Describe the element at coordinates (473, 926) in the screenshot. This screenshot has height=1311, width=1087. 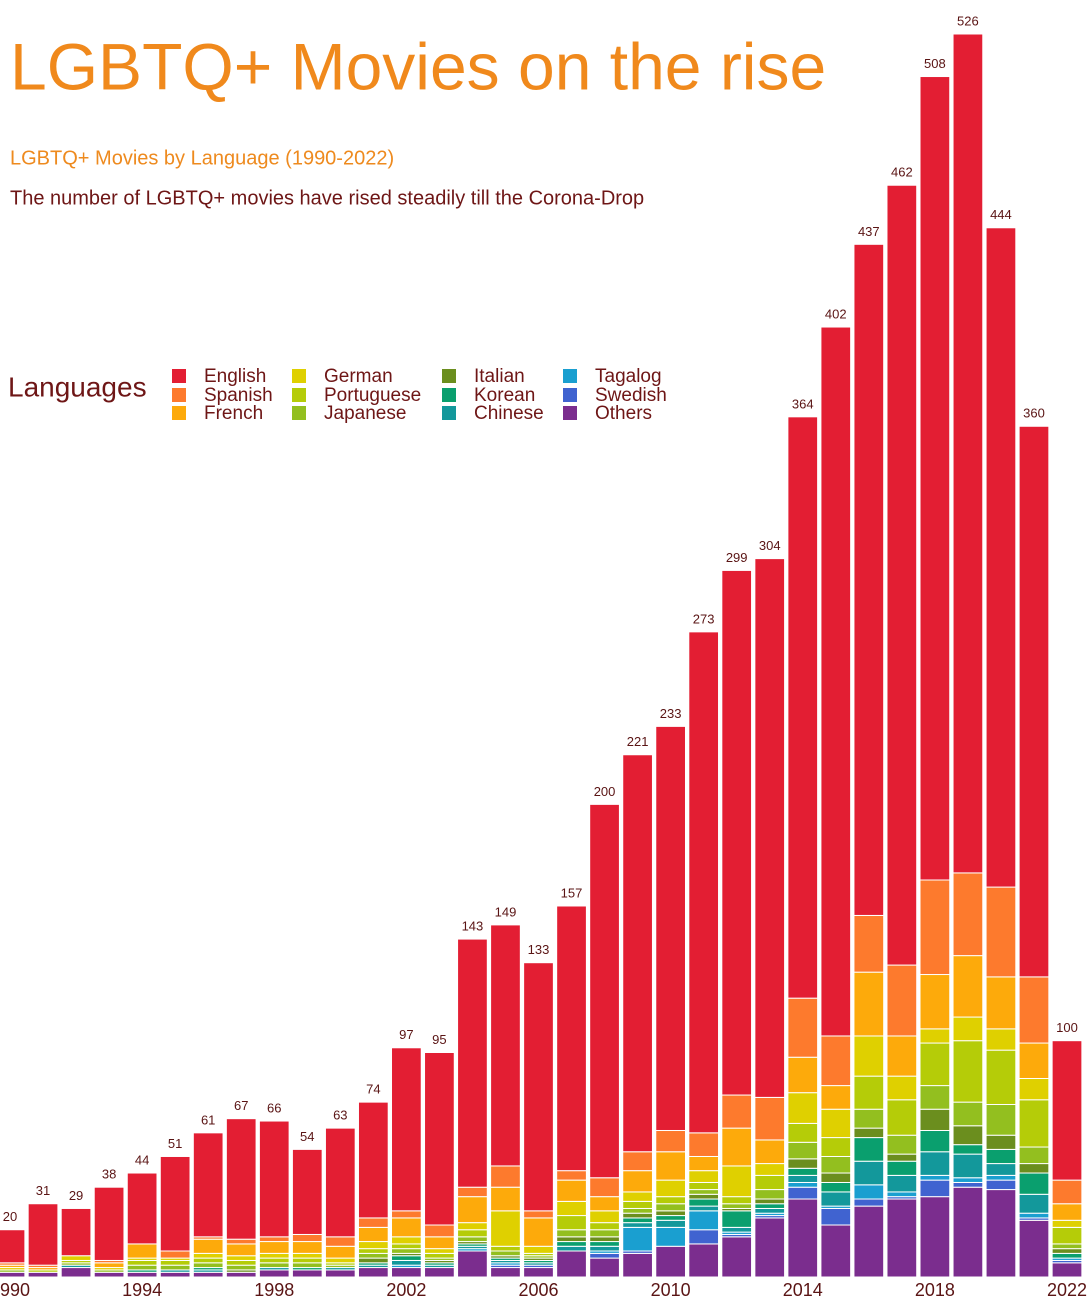
I see `total-label: 143` at that location.